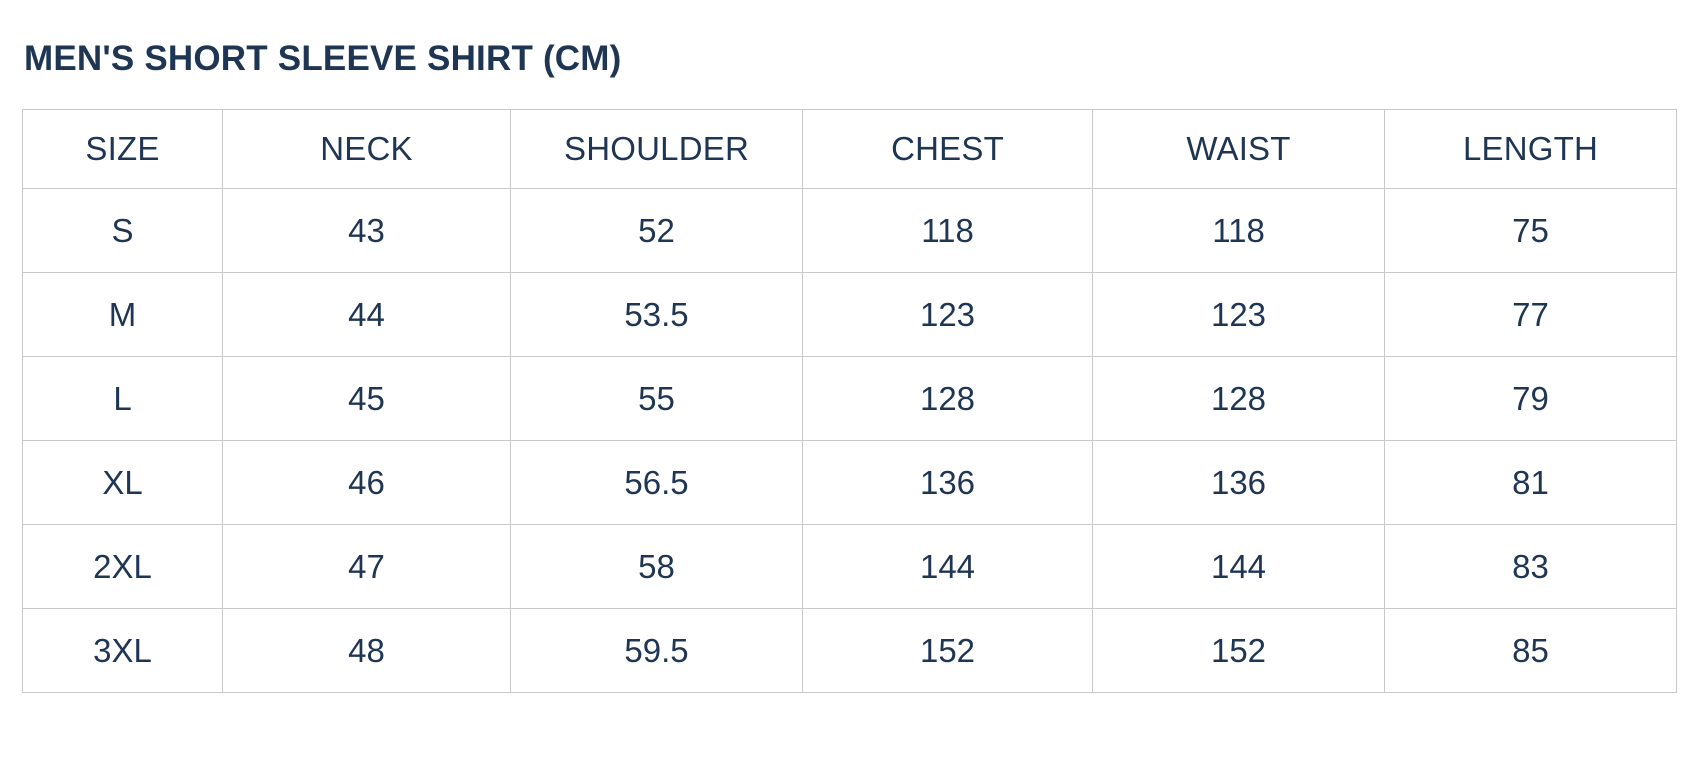 This screenshot has height=764, width=1697. What do you see at coordinates (323, 58) in the screenshot?
I see `page-title: MEN'S SHORT SLEEVE SHIRT (CM)` at bounding box center [323, 58].